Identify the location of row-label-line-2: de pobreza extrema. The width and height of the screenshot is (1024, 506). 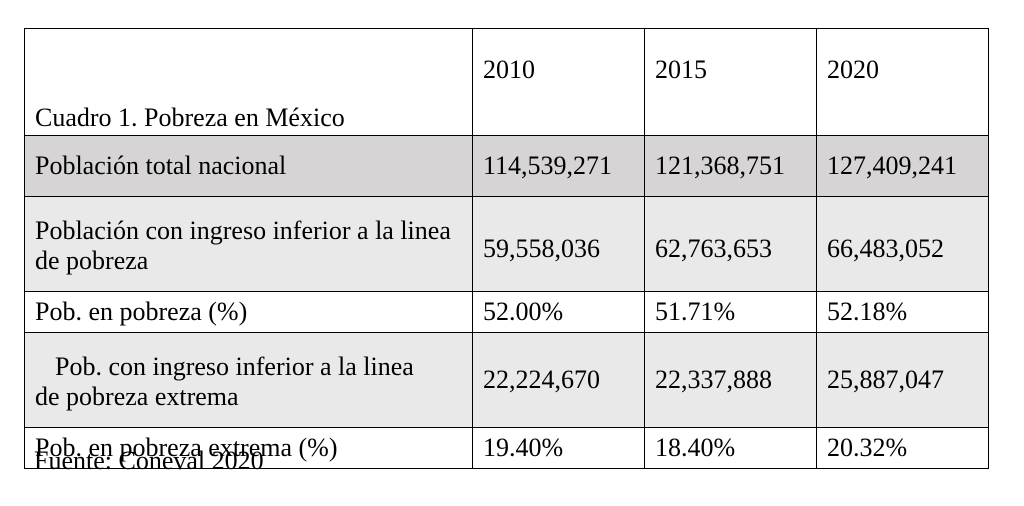
(137, 396).